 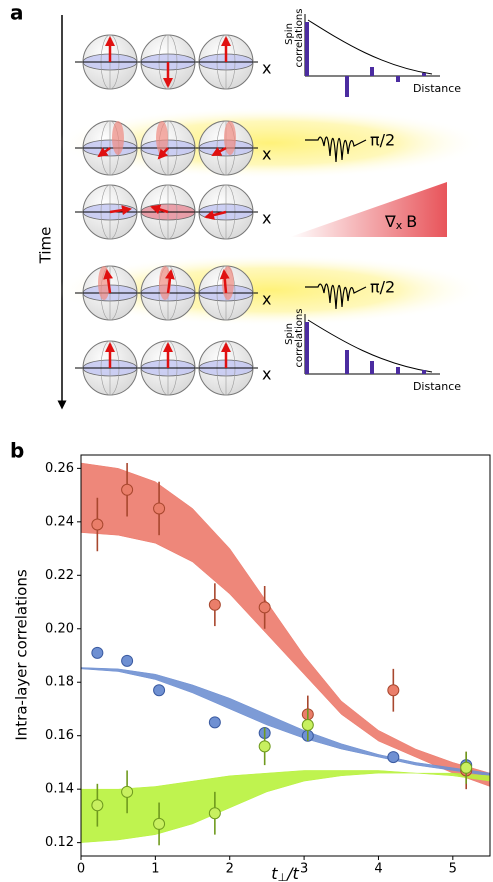 I want to click on x-label-rest: /t, so click(x=292, y=873).